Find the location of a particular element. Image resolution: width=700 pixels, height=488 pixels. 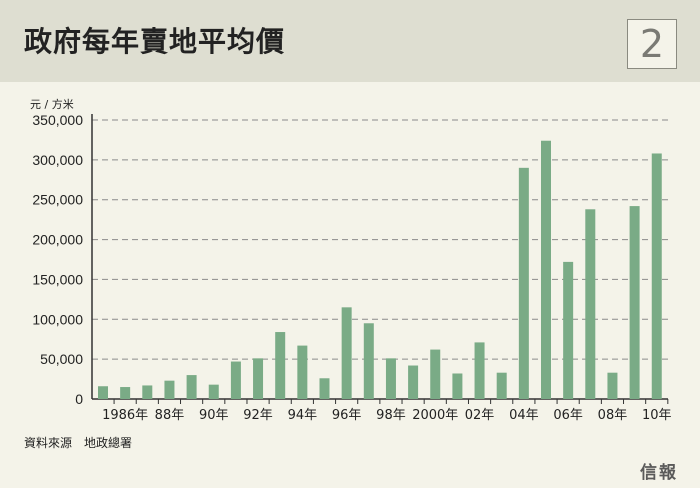

chart-title: 政府每年賣地平均價 is located at coordinates (155, 41).